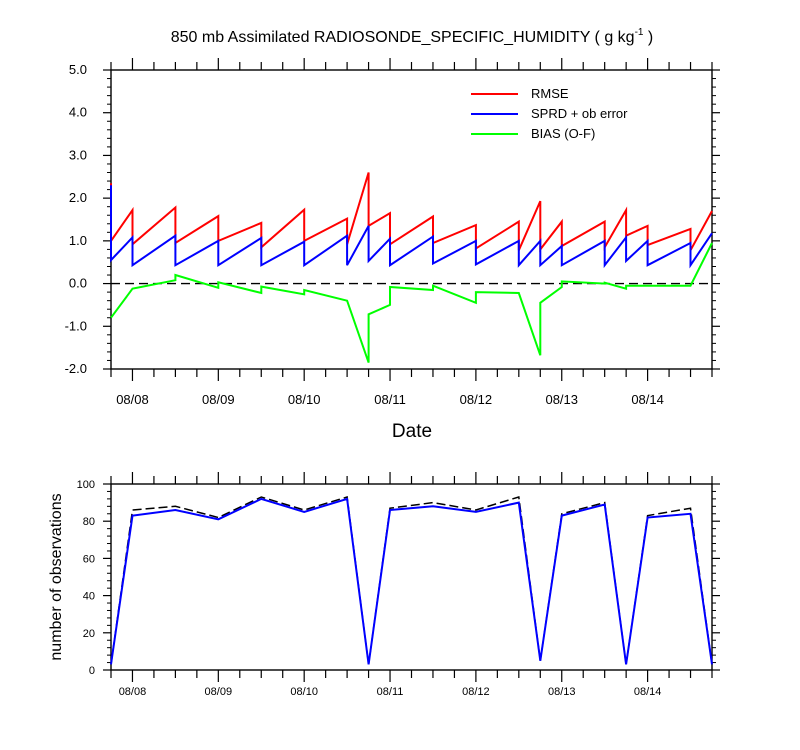 The height and width of the screenshot is (750, 800). I want to click on y-tick-label: -2.0, so click(76, 368).